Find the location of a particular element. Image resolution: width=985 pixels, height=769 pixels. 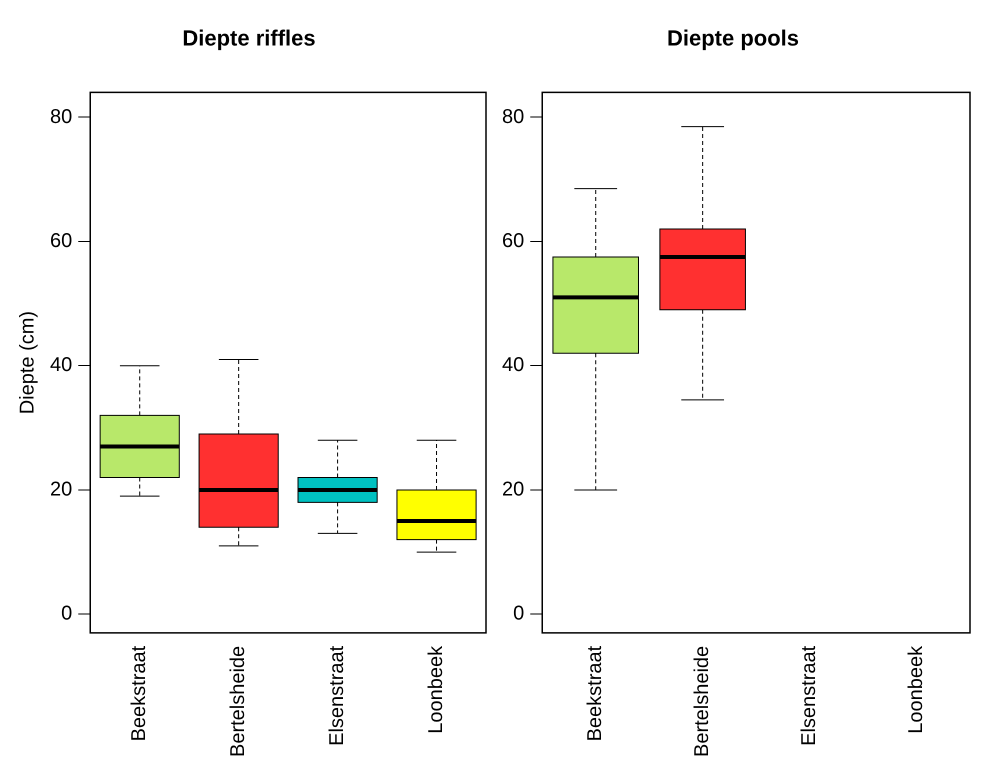

y-axis-title: Diepte (cm) is located at coordinates (27, 362).